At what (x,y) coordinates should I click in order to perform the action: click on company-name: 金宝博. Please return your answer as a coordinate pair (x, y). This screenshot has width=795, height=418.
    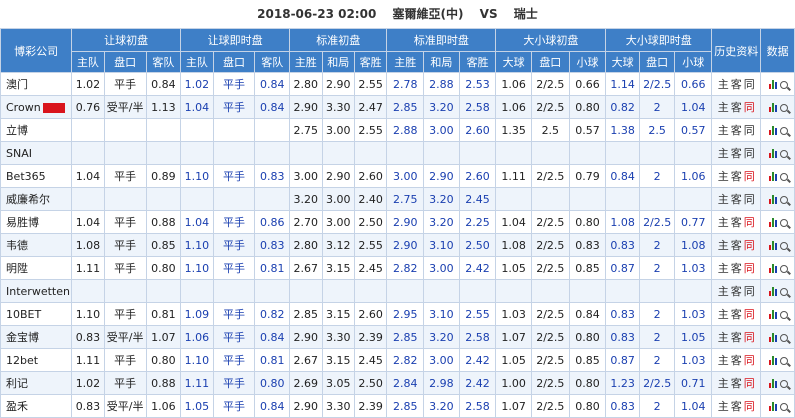
    Looking at the image, I should click on (22, 337).